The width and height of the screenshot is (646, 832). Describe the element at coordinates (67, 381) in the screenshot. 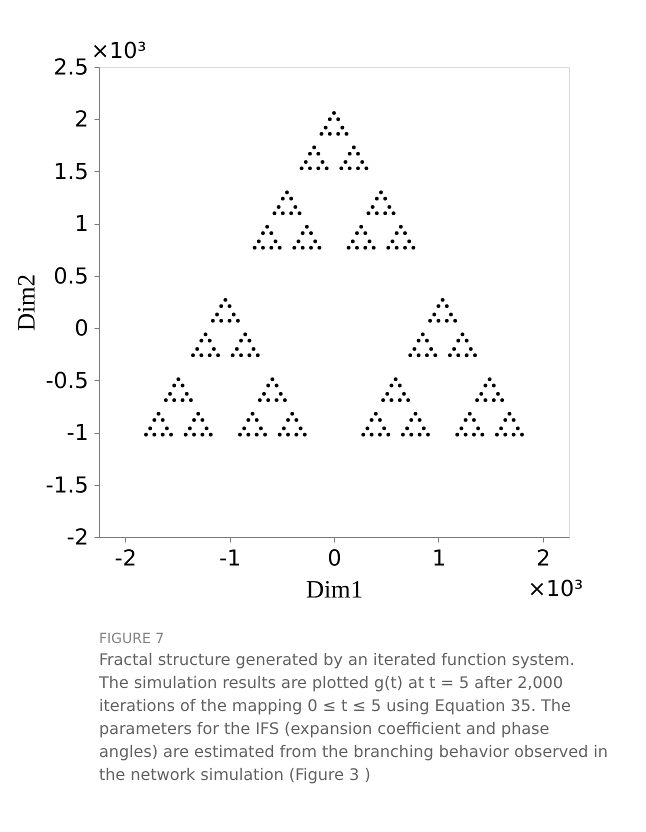

I see `y-tick-label: -0.5` at that location.